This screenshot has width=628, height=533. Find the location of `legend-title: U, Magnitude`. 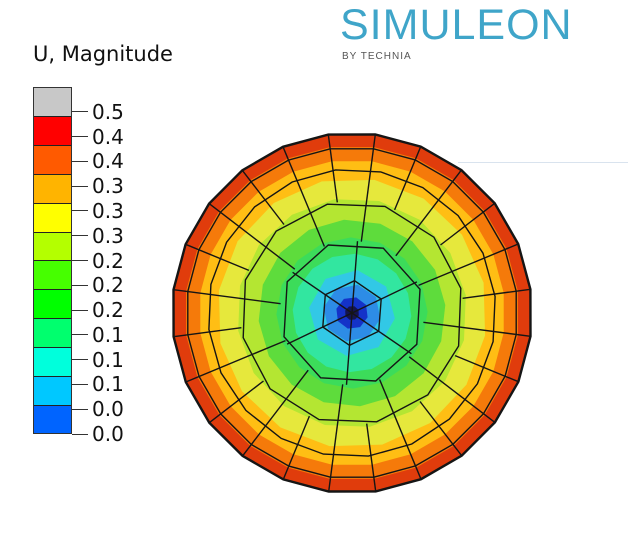

legend-title: U, Magnitude is located at coordinates (103, 54).